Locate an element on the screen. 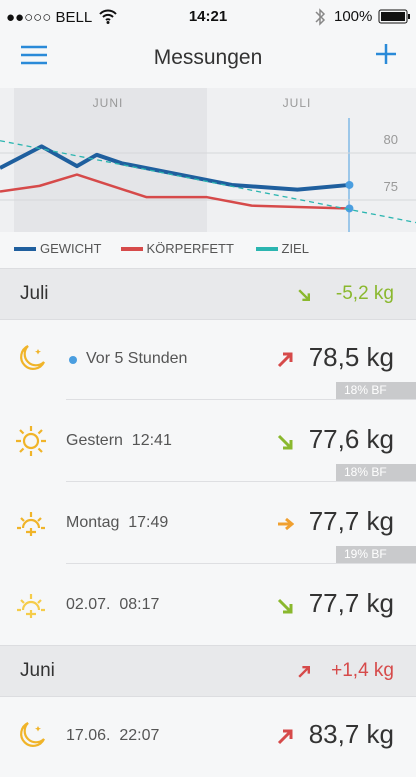 Image resolution: width=416 pixels, height=777 pixels. y-tick-label: 75 is located at coordinates (391, 186).